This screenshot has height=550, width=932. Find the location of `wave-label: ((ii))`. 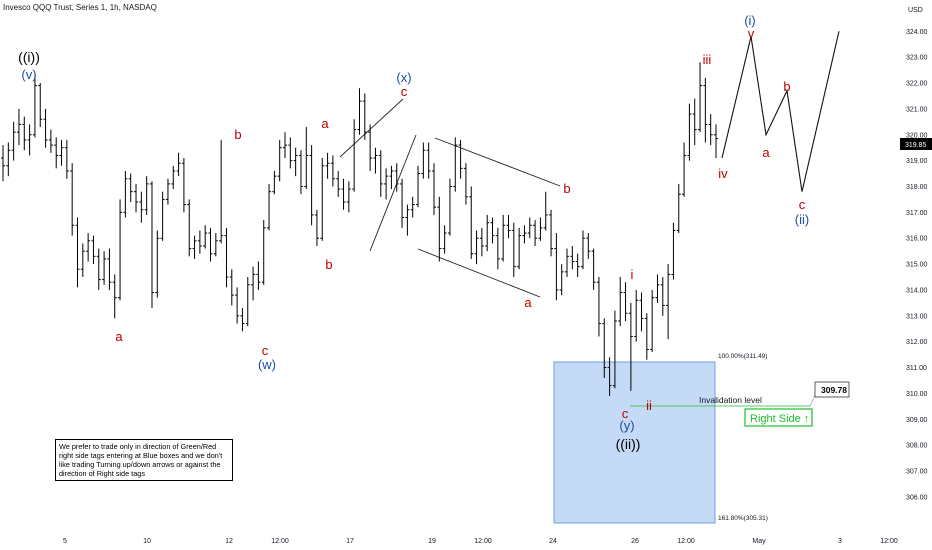

wave-label: ((ii)) is located at coordinates (628, 444).